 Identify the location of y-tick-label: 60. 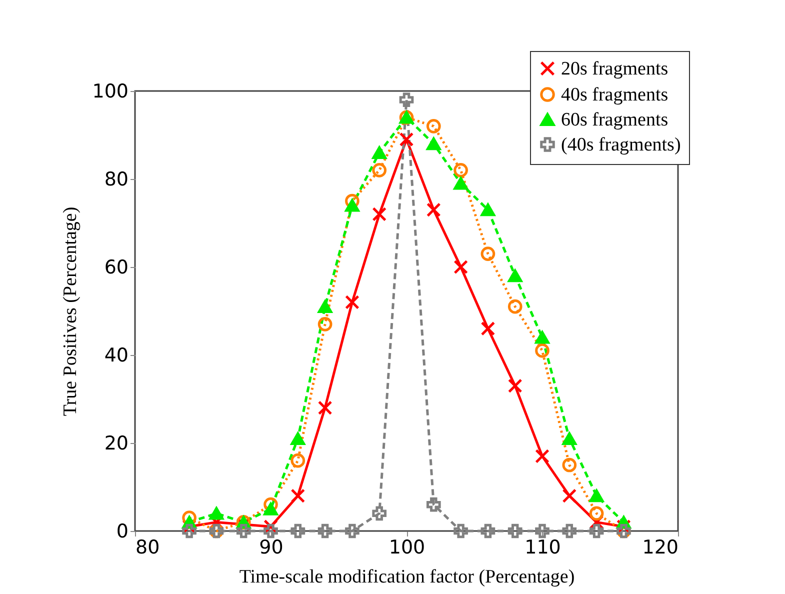
(116, 267).